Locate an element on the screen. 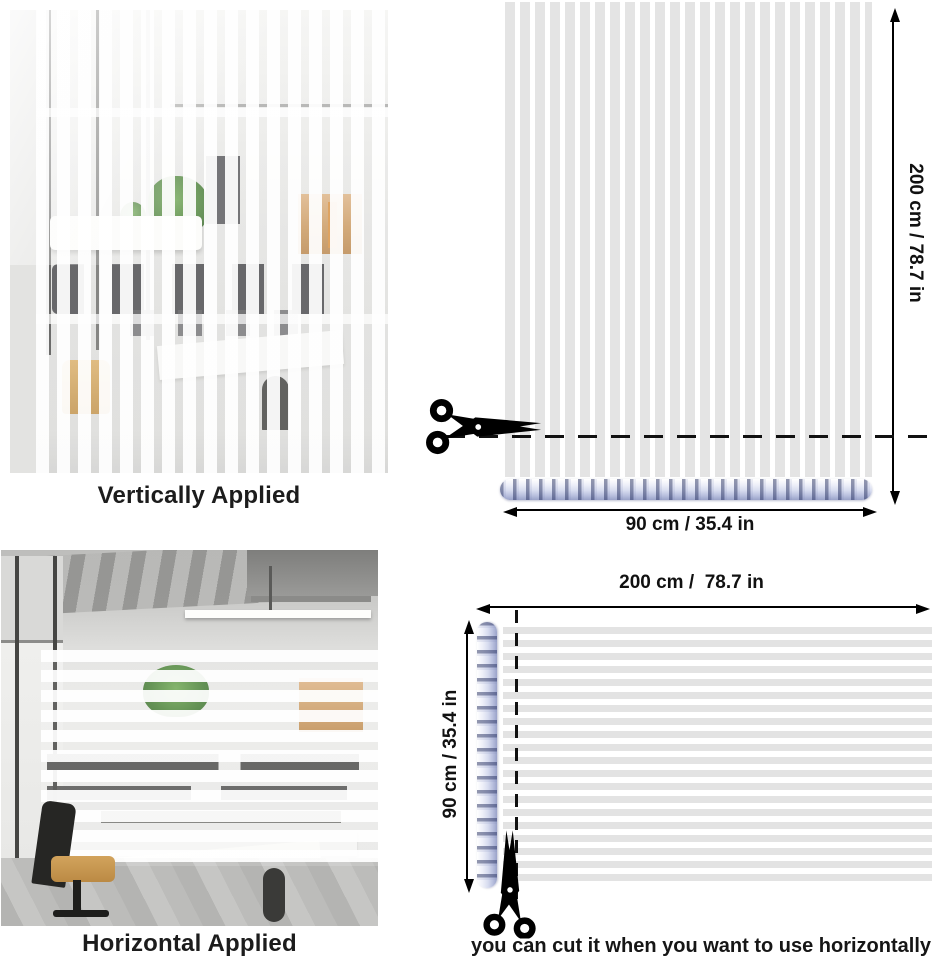 The image size is (934, 966). glass-glare is located at coordinates (199, 137).